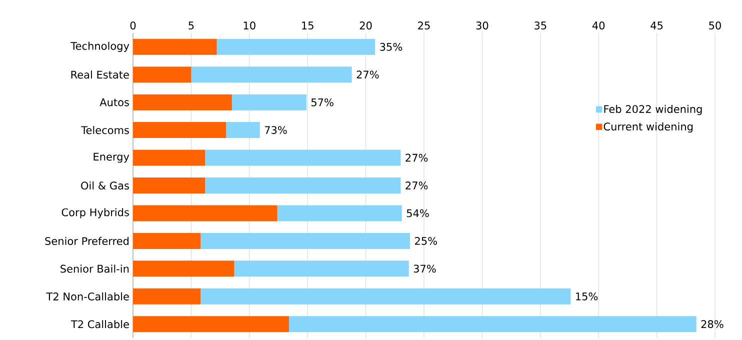 The width and height of the screenshot is (742, 340). I want to click on x-tick-label: 50, so click(715, 26).